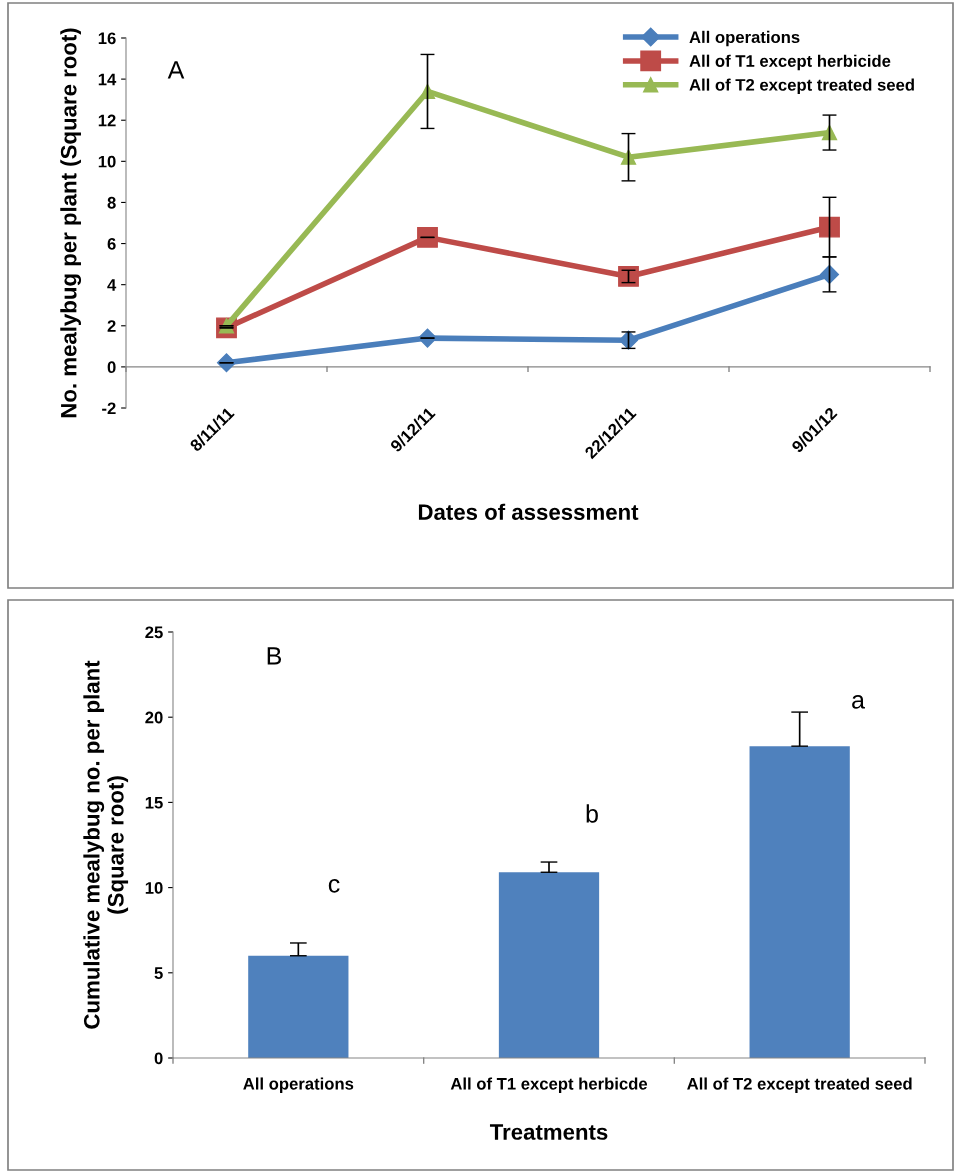  I want to click on annotation: c, so click(334, 886).